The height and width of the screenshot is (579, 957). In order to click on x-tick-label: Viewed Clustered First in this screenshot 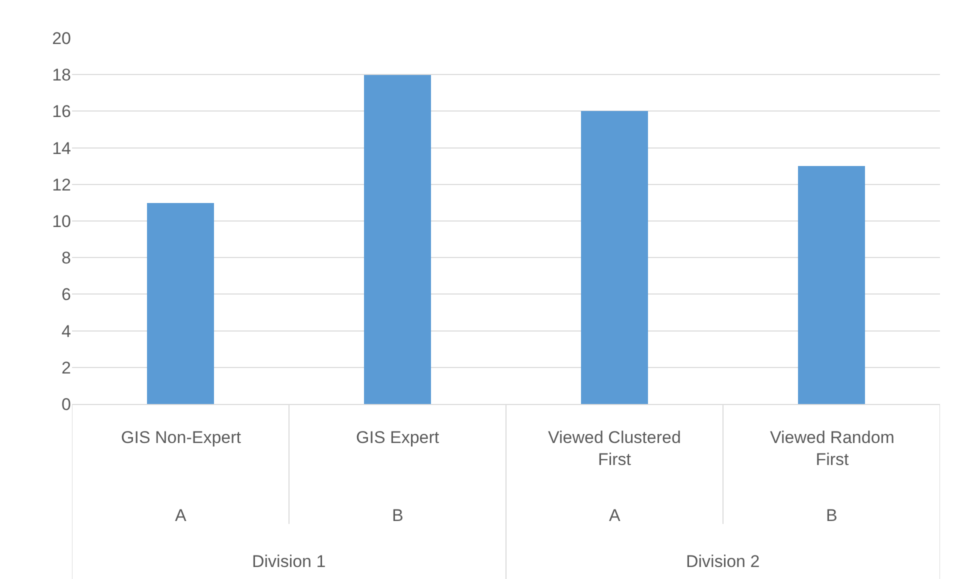, I will do `click(614, 449)`.